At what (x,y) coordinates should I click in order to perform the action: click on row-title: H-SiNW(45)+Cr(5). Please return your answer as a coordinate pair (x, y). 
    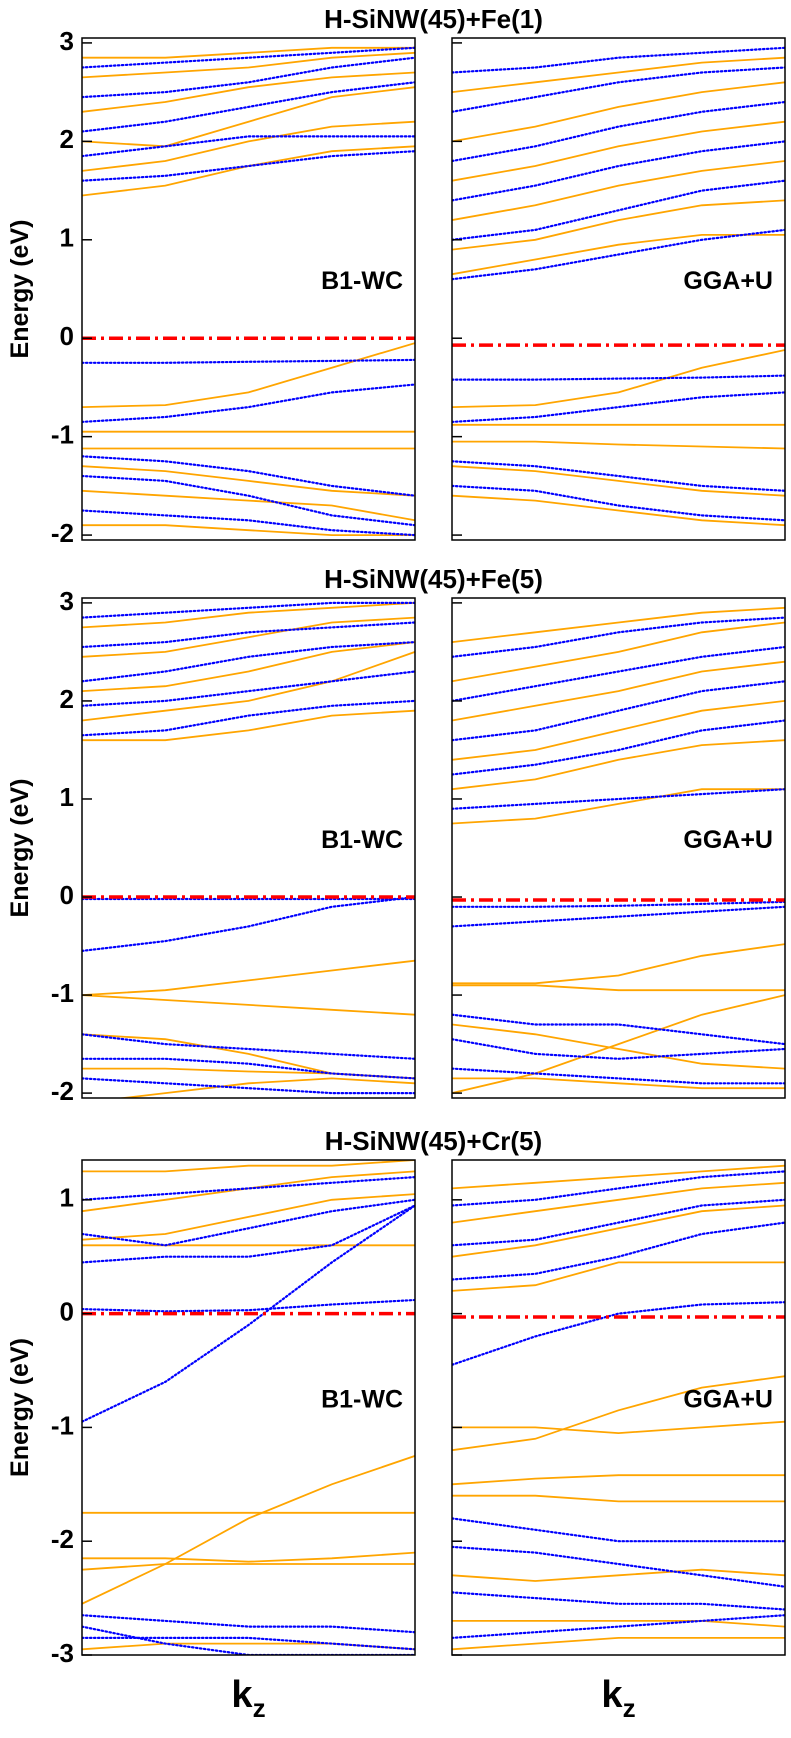
    Looking at the image, I should click on (433, 1141).